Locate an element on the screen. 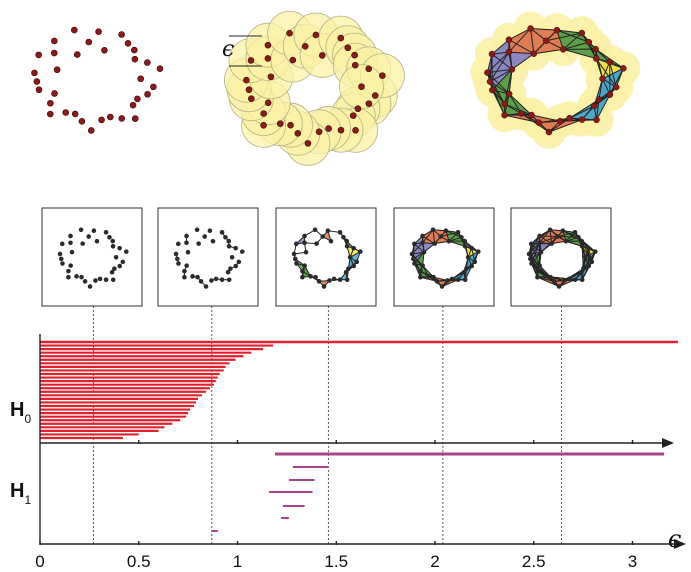 This screenshot has width=691, height=572. h0-label-main: H is located at coordinates (17, 410).